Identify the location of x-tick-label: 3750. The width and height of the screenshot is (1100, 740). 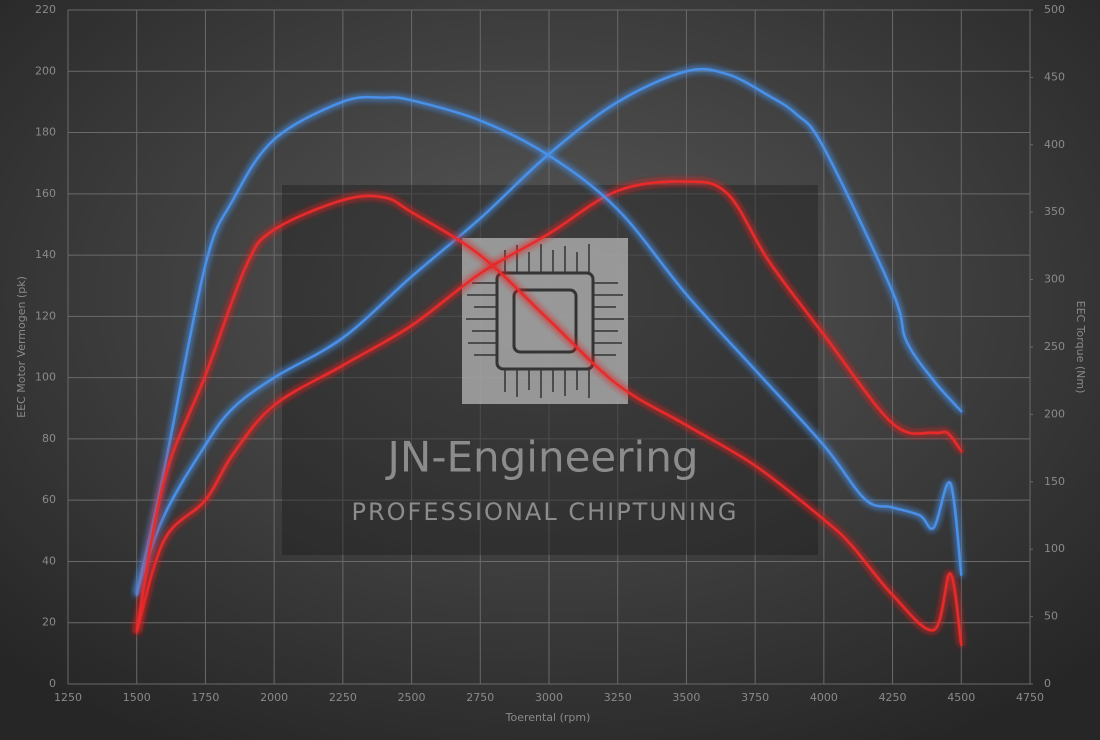
(755, 697).